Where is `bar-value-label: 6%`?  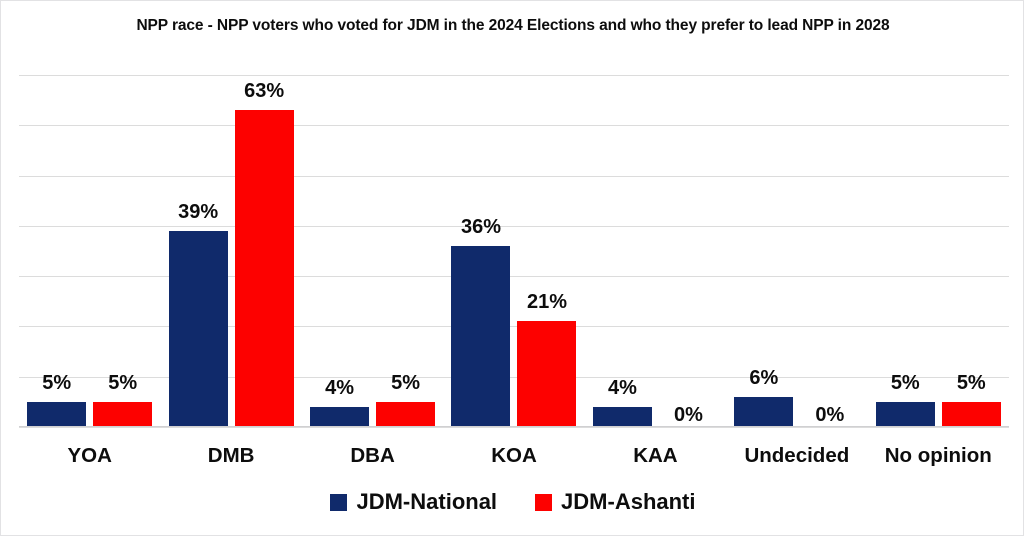 bar-value-label: 6% is located at coordinates (764, 377).